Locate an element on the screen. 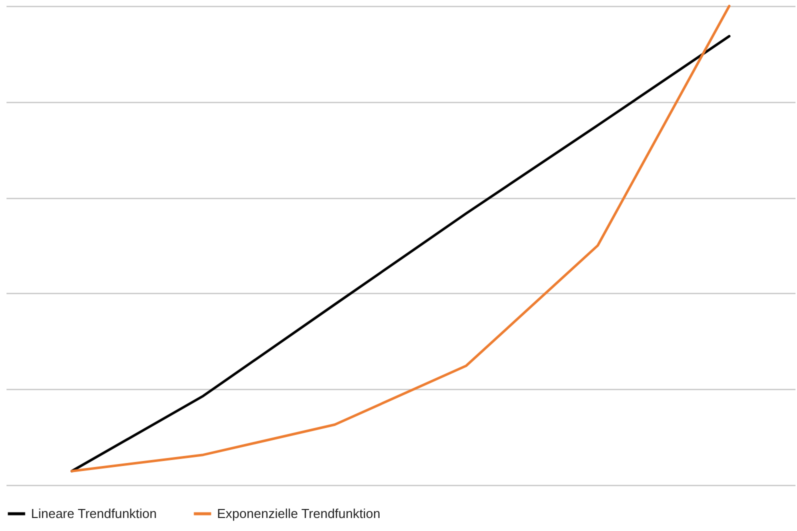  legend-label: Exponenzielle Trendfunktion is located at coordinates (298, 513).